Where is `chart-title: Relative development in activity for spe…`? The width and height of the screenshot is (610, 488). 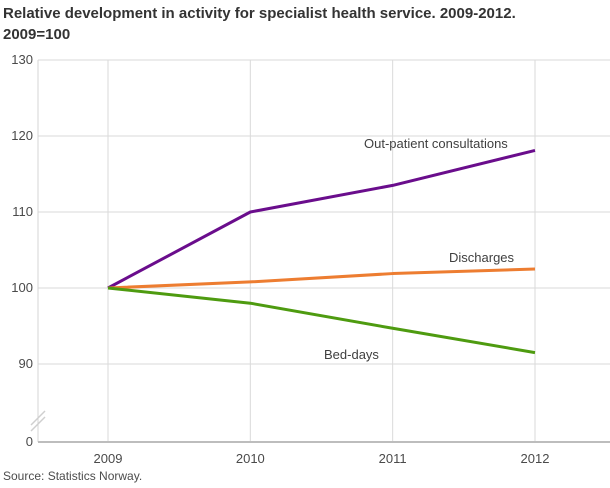
chart-title: Relative development in activity for spe… is located at coordinates (303, 24).